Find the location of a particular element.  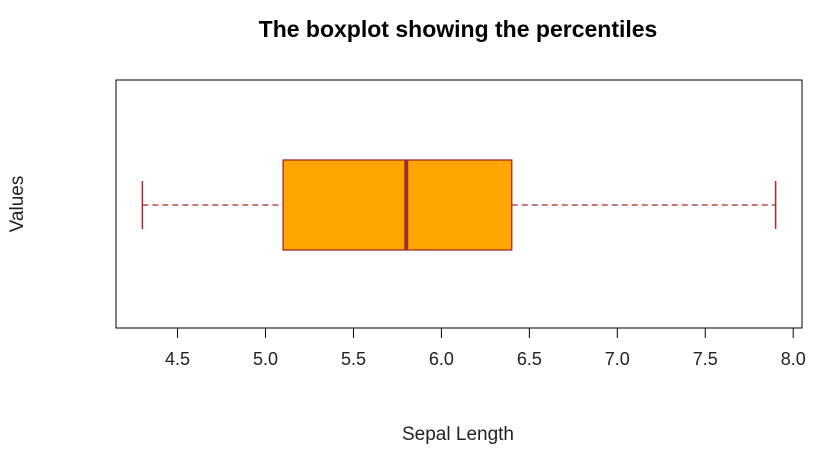

y-axis-label: Values is located at coordinates (17, 204).